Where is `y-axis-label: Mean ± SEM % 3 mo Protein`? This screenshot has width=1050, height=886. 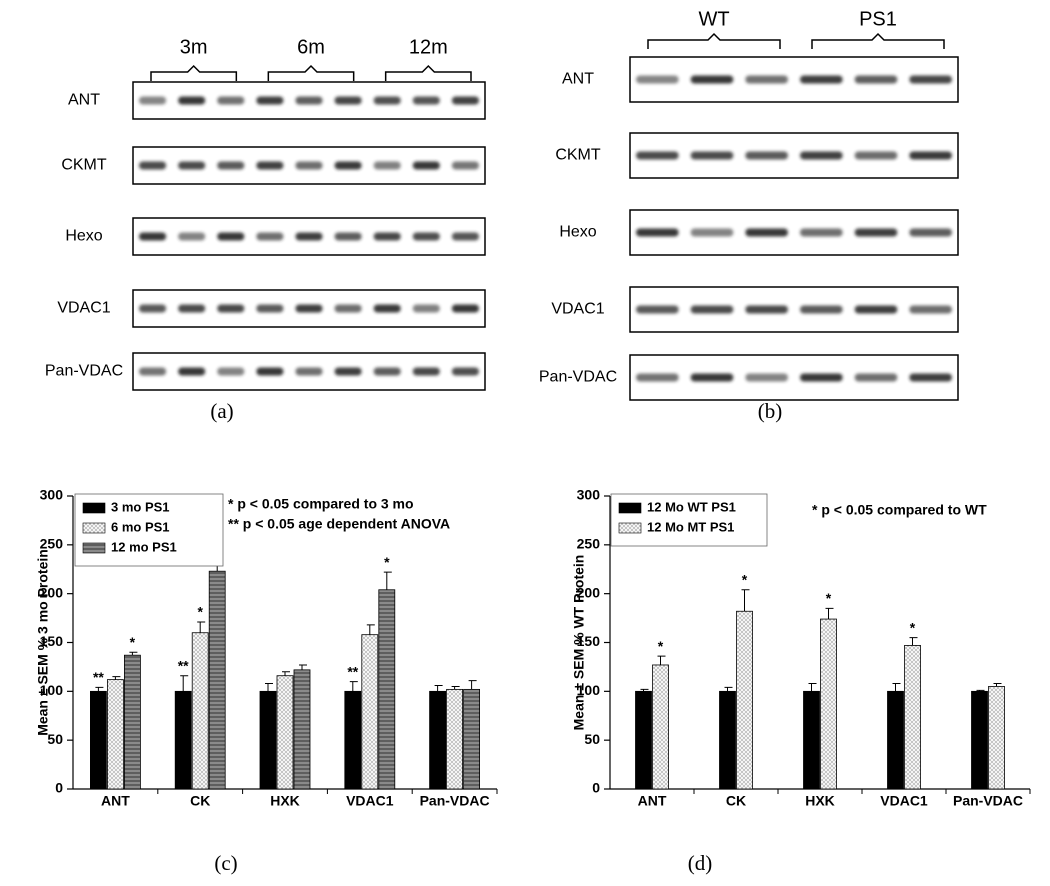 y-axis-label: Mean ± SEM % 3 mo Protein is located at coordinates (43, 642).